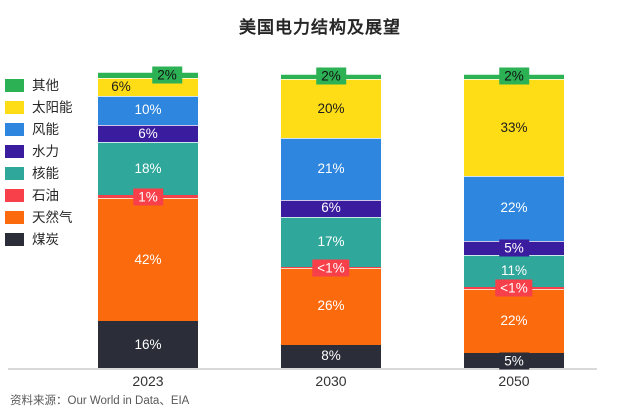 The width and height of the screenshot is (640, 418). I want to click on segment-label: 17%, so click(331, 241).